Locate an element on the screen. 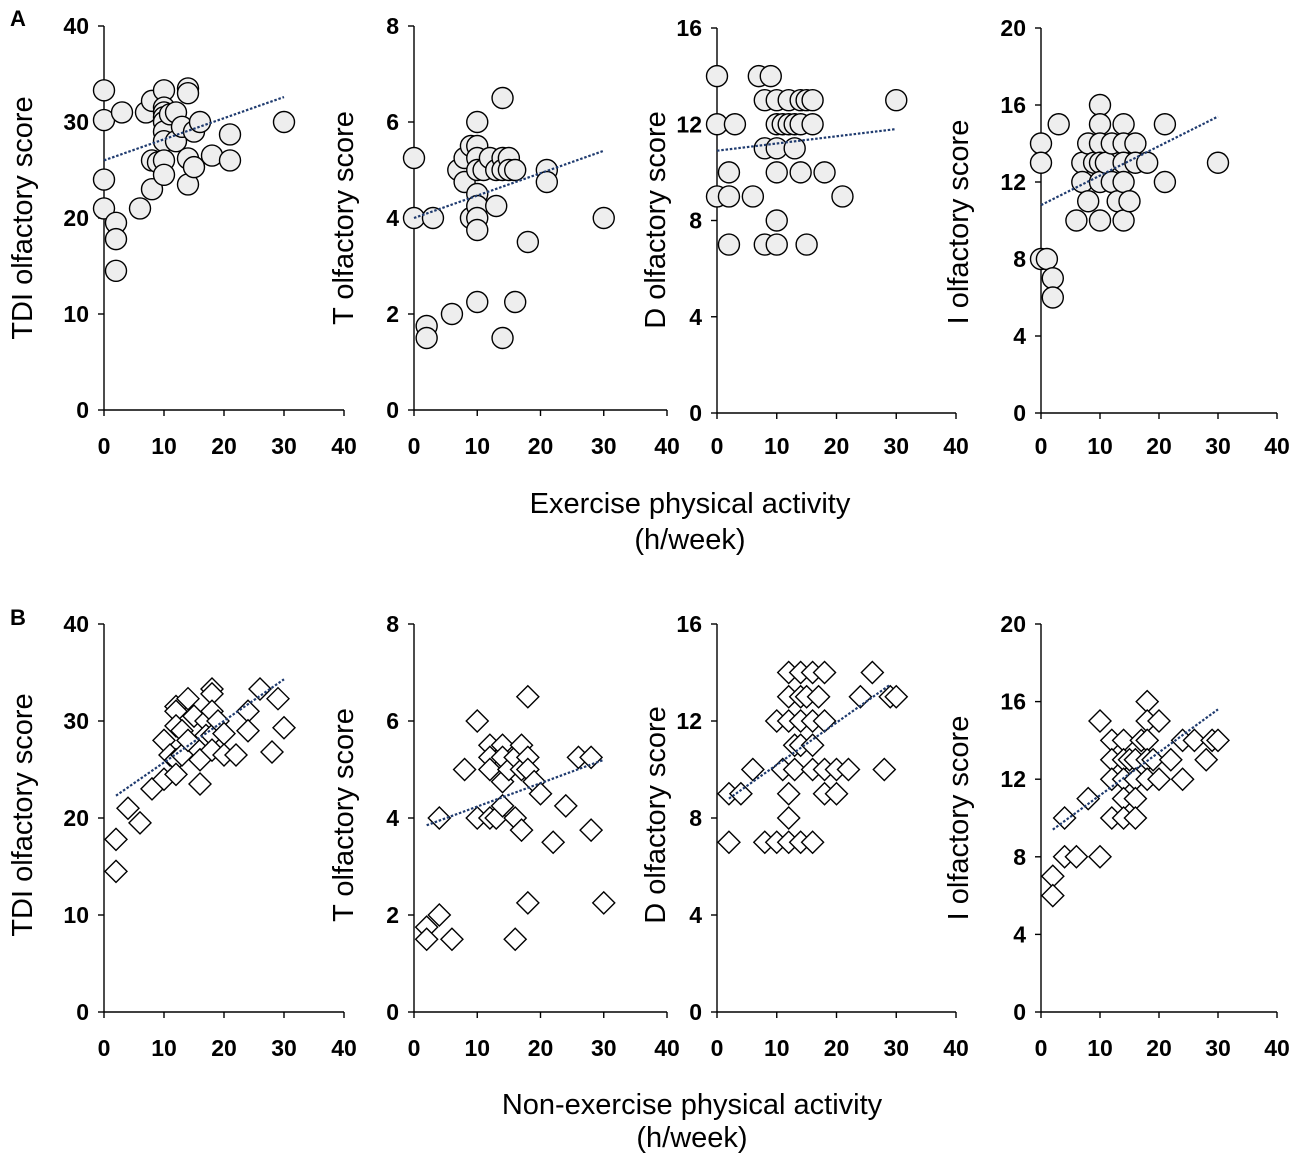 This screenshot has width=1300, height=1164. scatter-chart-b-2: 0 2 4 6 8 0 10 20 30 40 T olfactory score is located at coordinates (504, 836).